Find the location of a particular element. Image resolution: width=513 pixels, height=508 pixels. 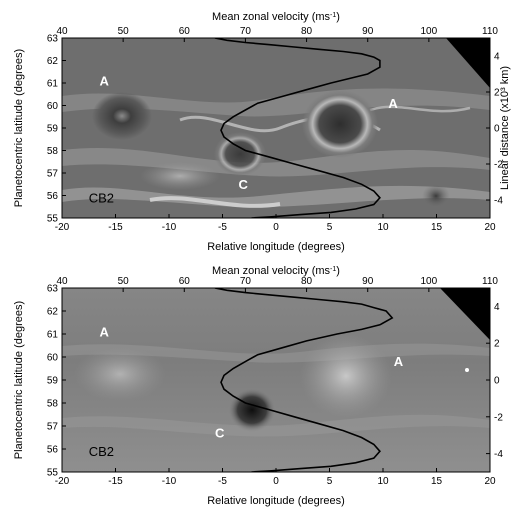

top-y2label: Linear distance (x10³ km) is located at coordinates (505, 128).